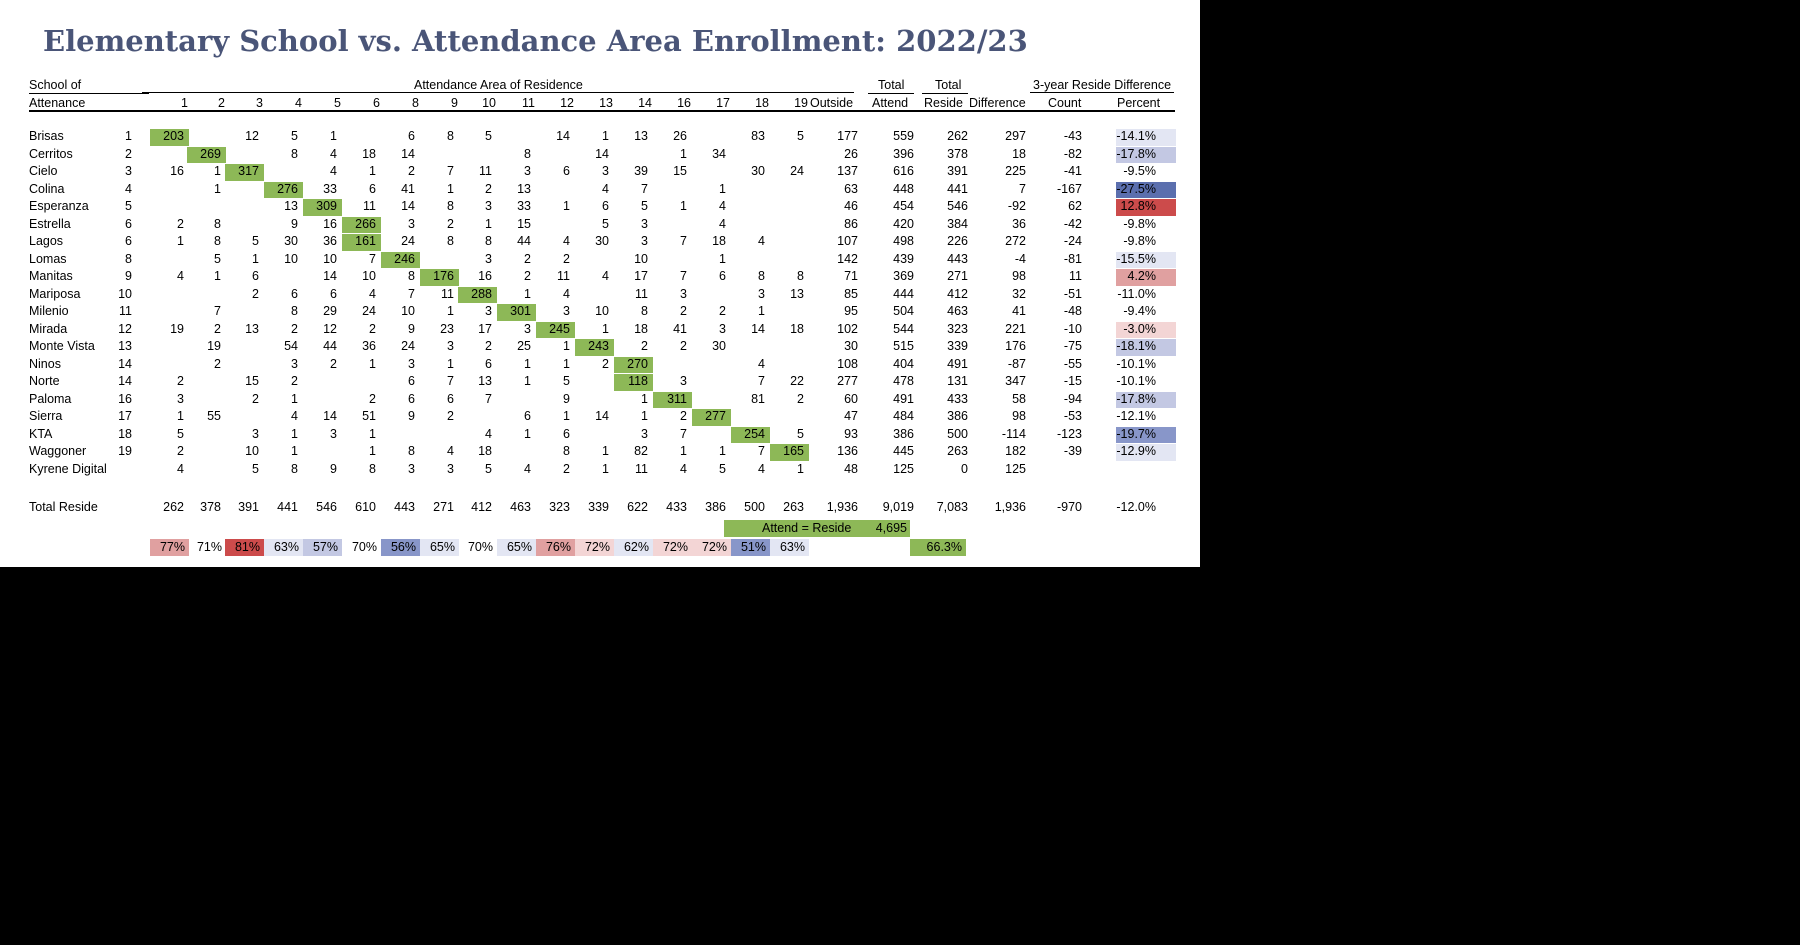 The height and width of the screenshot is (945, 1800). I want to click on count-cell: -82, so click(1072, 153).